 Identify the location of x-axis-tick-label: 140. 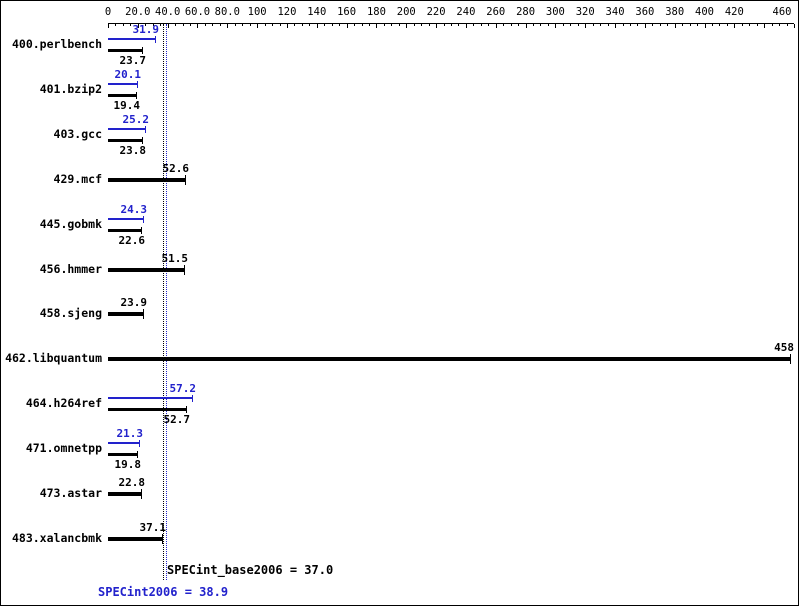
(317, 12).